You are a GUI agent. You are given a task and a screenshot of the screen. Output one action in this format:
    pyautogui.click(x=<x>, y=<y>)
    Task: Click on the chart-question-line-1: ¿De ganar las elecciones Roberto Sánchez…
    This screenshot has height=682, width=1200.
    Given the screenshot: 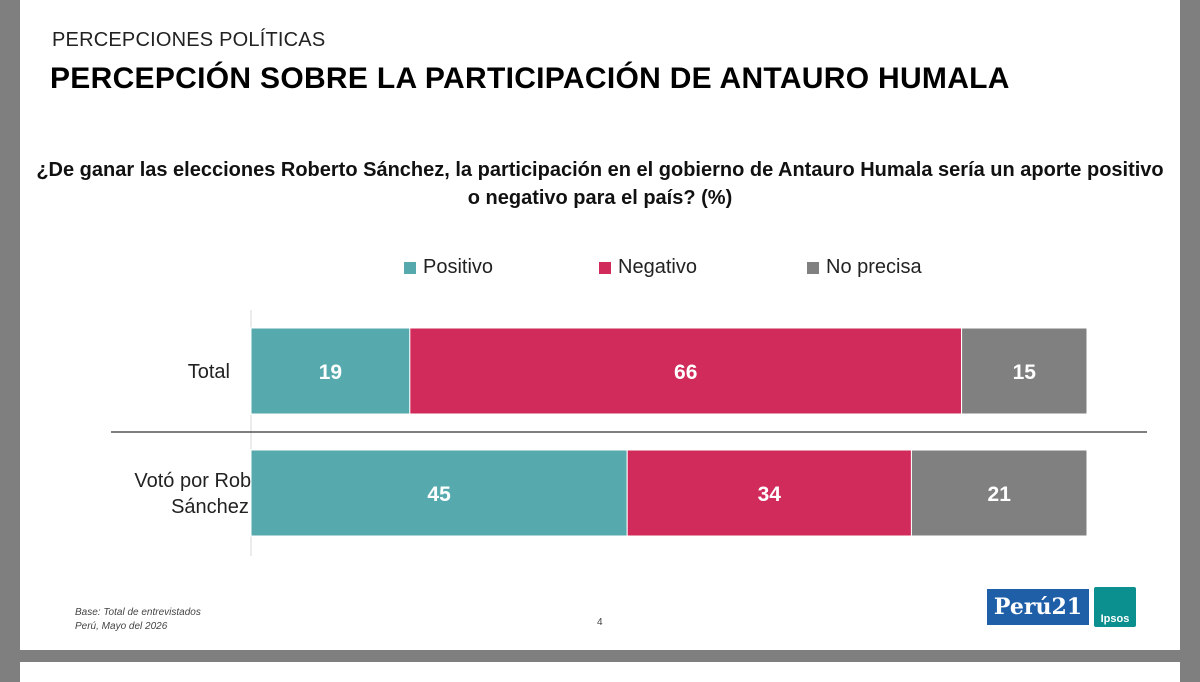 What is the action you would take?
    pyautogui.click(x=600, y=170)
    